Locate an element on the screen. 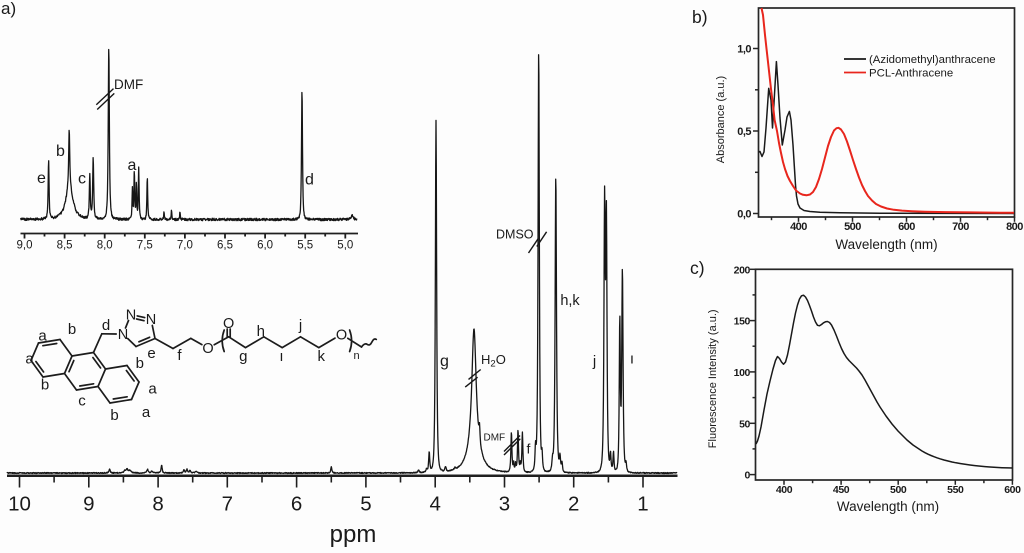 The image size is (1024, 553). svg-text: 4 is located at coordinates (434, 504).